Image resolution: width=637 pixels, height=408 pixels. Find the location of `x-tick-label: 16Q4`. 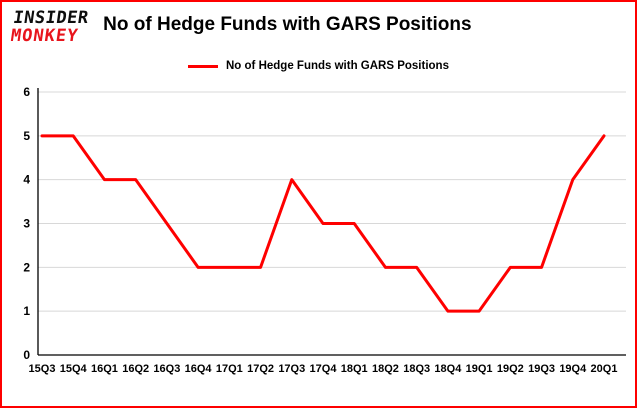

x-tick-label: 16Q4 is located at coordinates (199, 369).